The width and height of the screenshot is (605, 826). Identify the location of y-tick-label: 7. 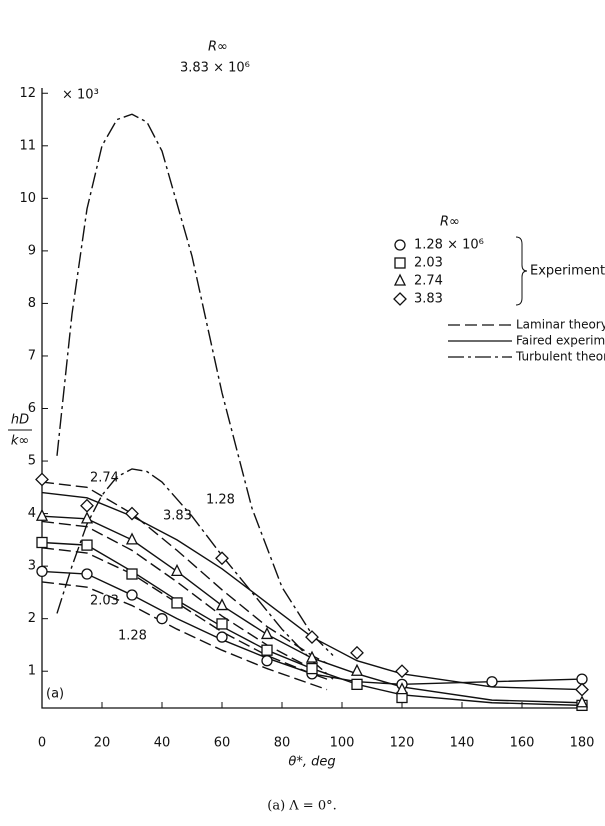
(32, 355).